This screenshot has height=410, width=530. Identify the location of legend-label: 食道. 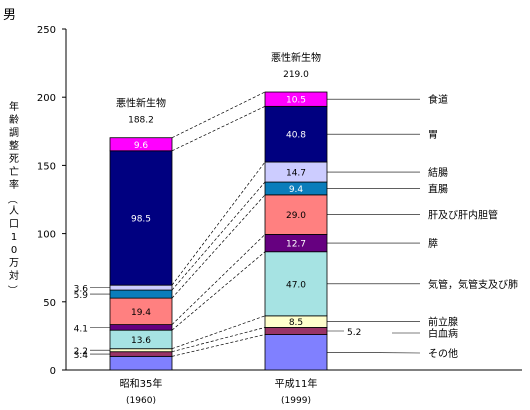
(438, 99).